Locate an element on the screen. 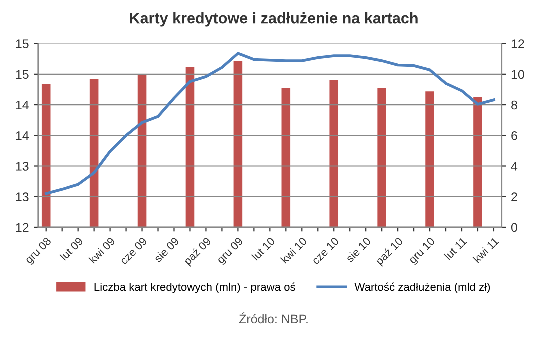  x-tick-label: lut 11 is located at coordinates (456, 248).